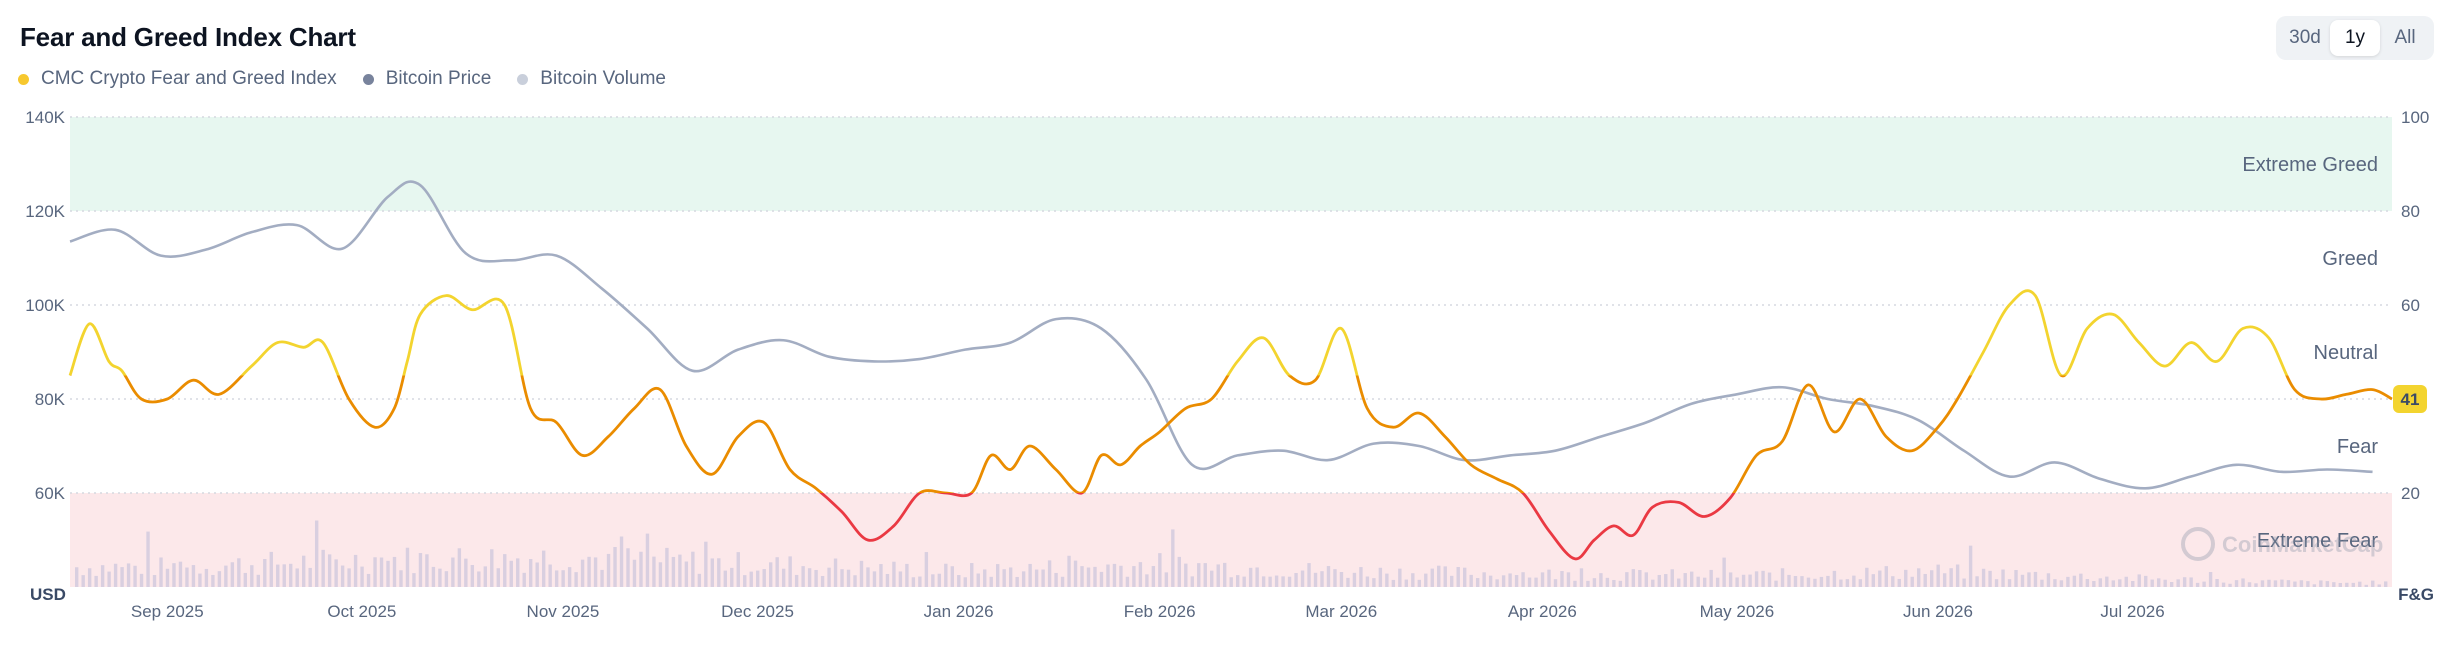  What do you see at coordinates (2405, 37) in the screenshot?
I see `range-button-all: All` at bounding box center [2405, 37].